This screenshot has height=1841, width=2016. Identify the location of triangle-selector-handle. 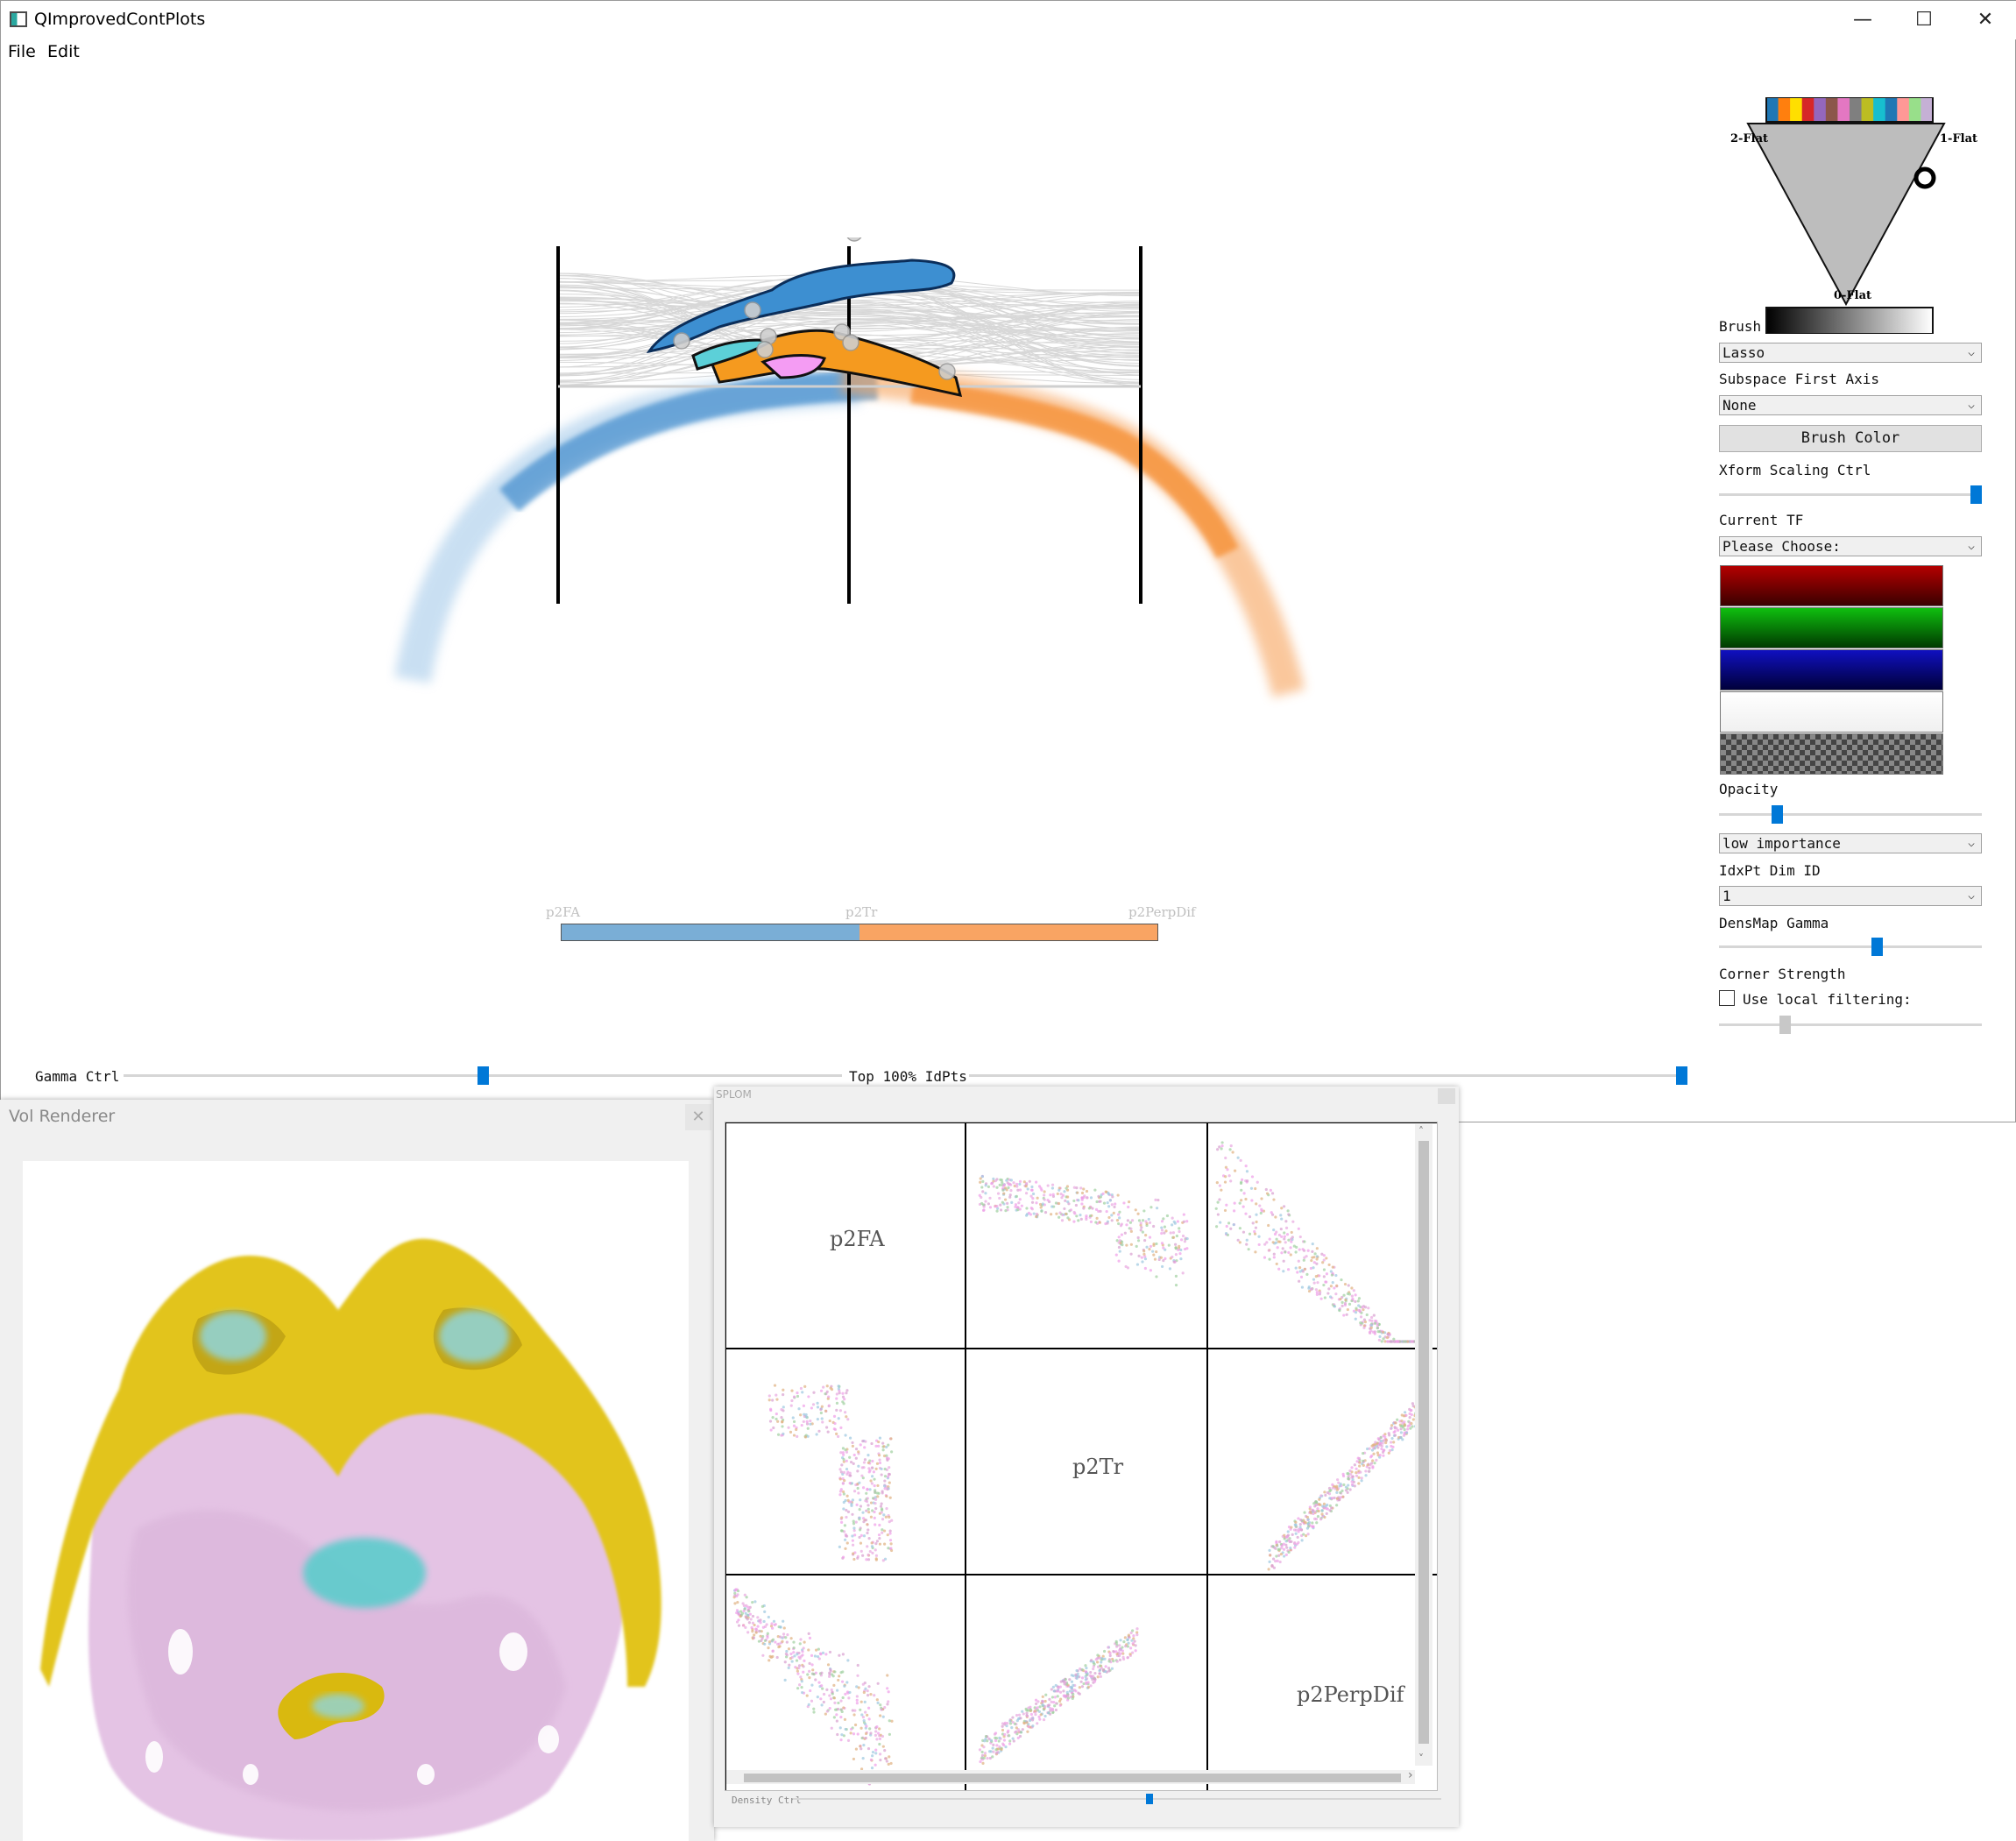
(1925, 177).